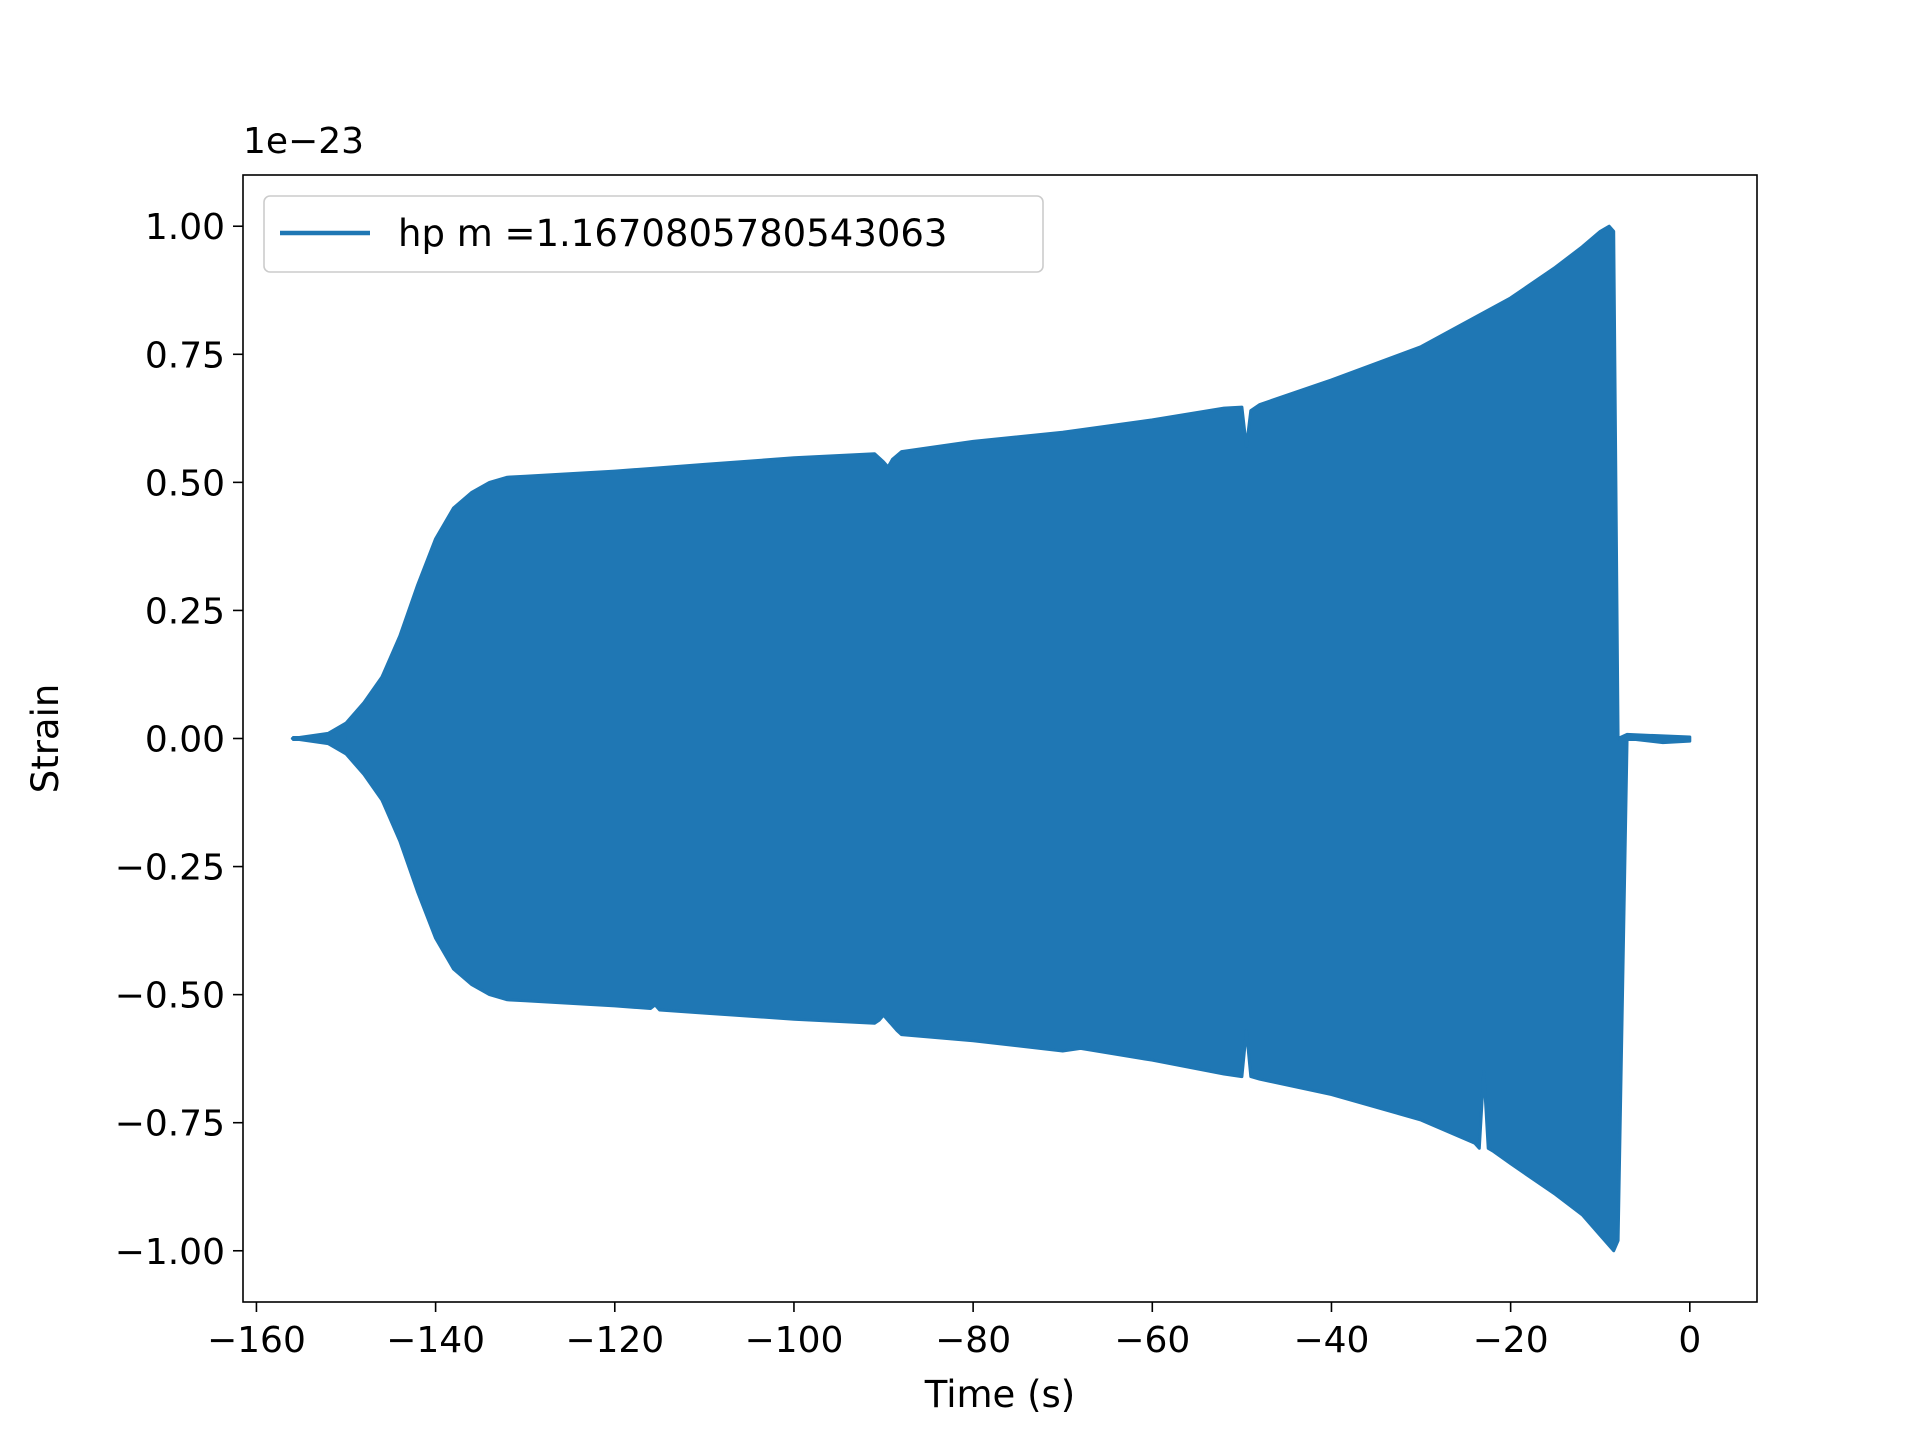 The height and width of the screenshot is (1440, 1920). What do you see at coordinates (999, 1394) in the screenshot?
I see `x-axis-title: Time (s)` at bounding box center [999, 1394].